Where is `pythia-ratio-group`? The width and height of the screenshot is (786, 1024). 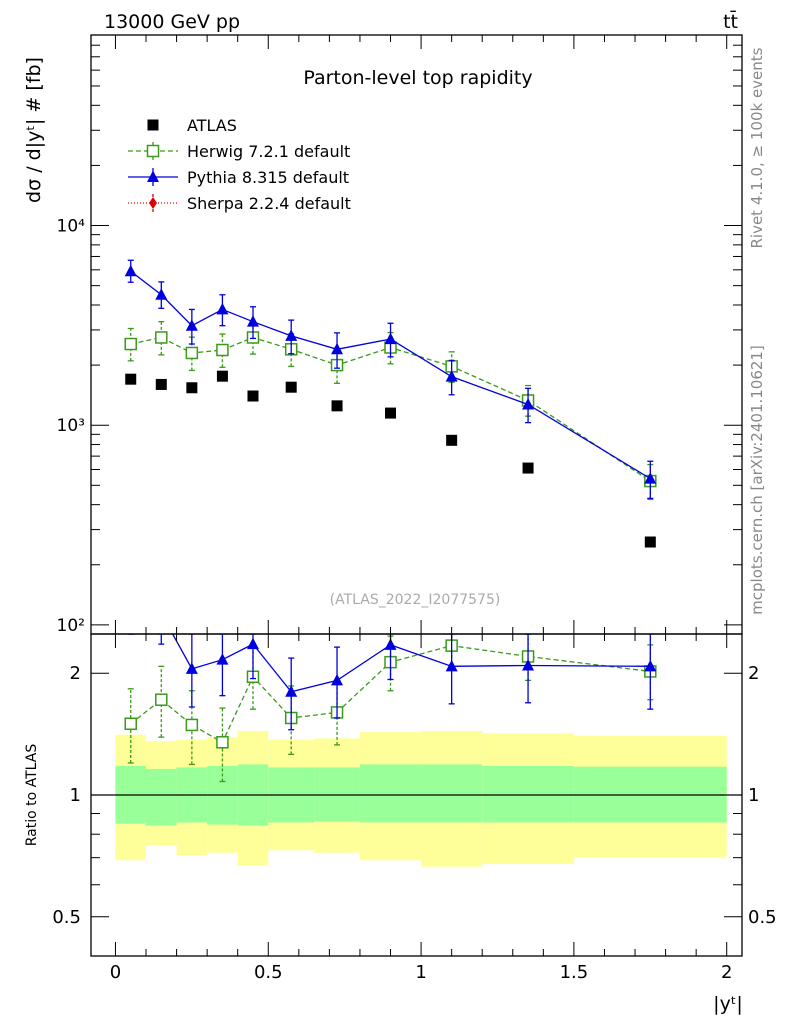 pythia-ratio-group is located at coordinates (392, 682).